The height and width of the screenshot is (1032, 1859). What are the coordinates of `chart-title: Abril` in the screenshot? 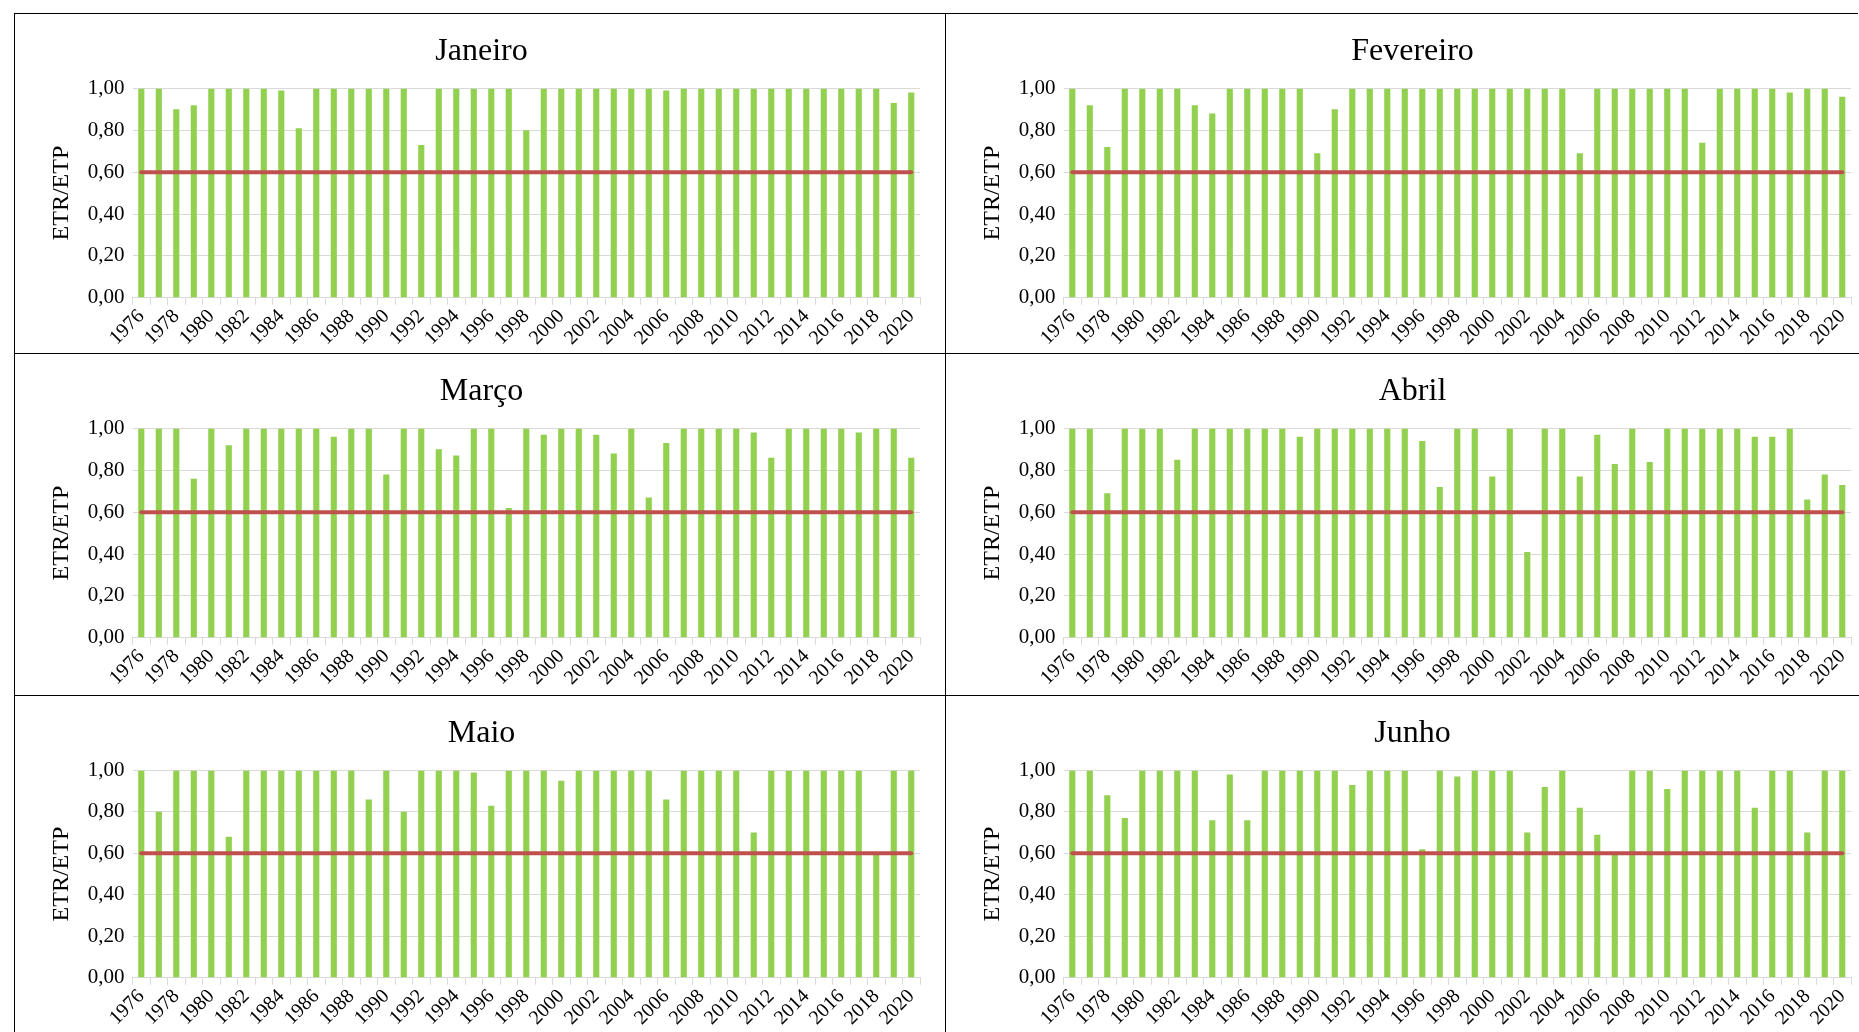 It's located at (1412, 388).